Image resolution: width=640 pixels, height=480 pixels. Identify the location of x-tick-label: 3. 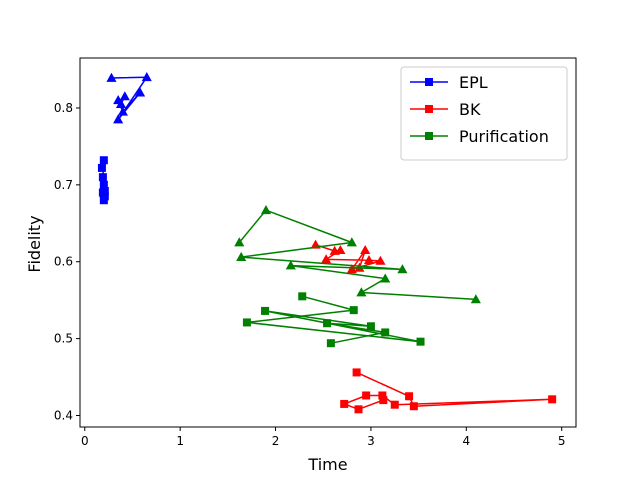
(371, 441).